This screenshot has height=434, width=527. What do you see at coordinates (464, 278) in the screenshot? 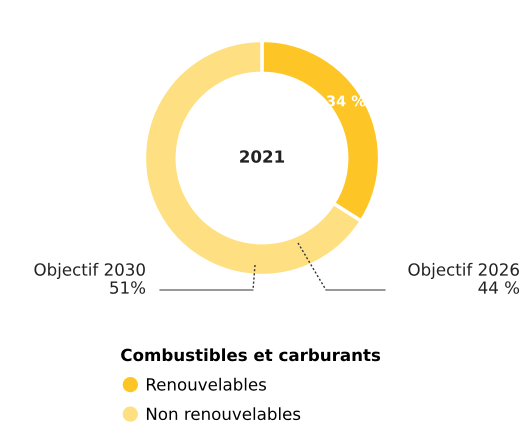
I see `text: Objectif 2026 44 %` at bounding box center [464, 278].